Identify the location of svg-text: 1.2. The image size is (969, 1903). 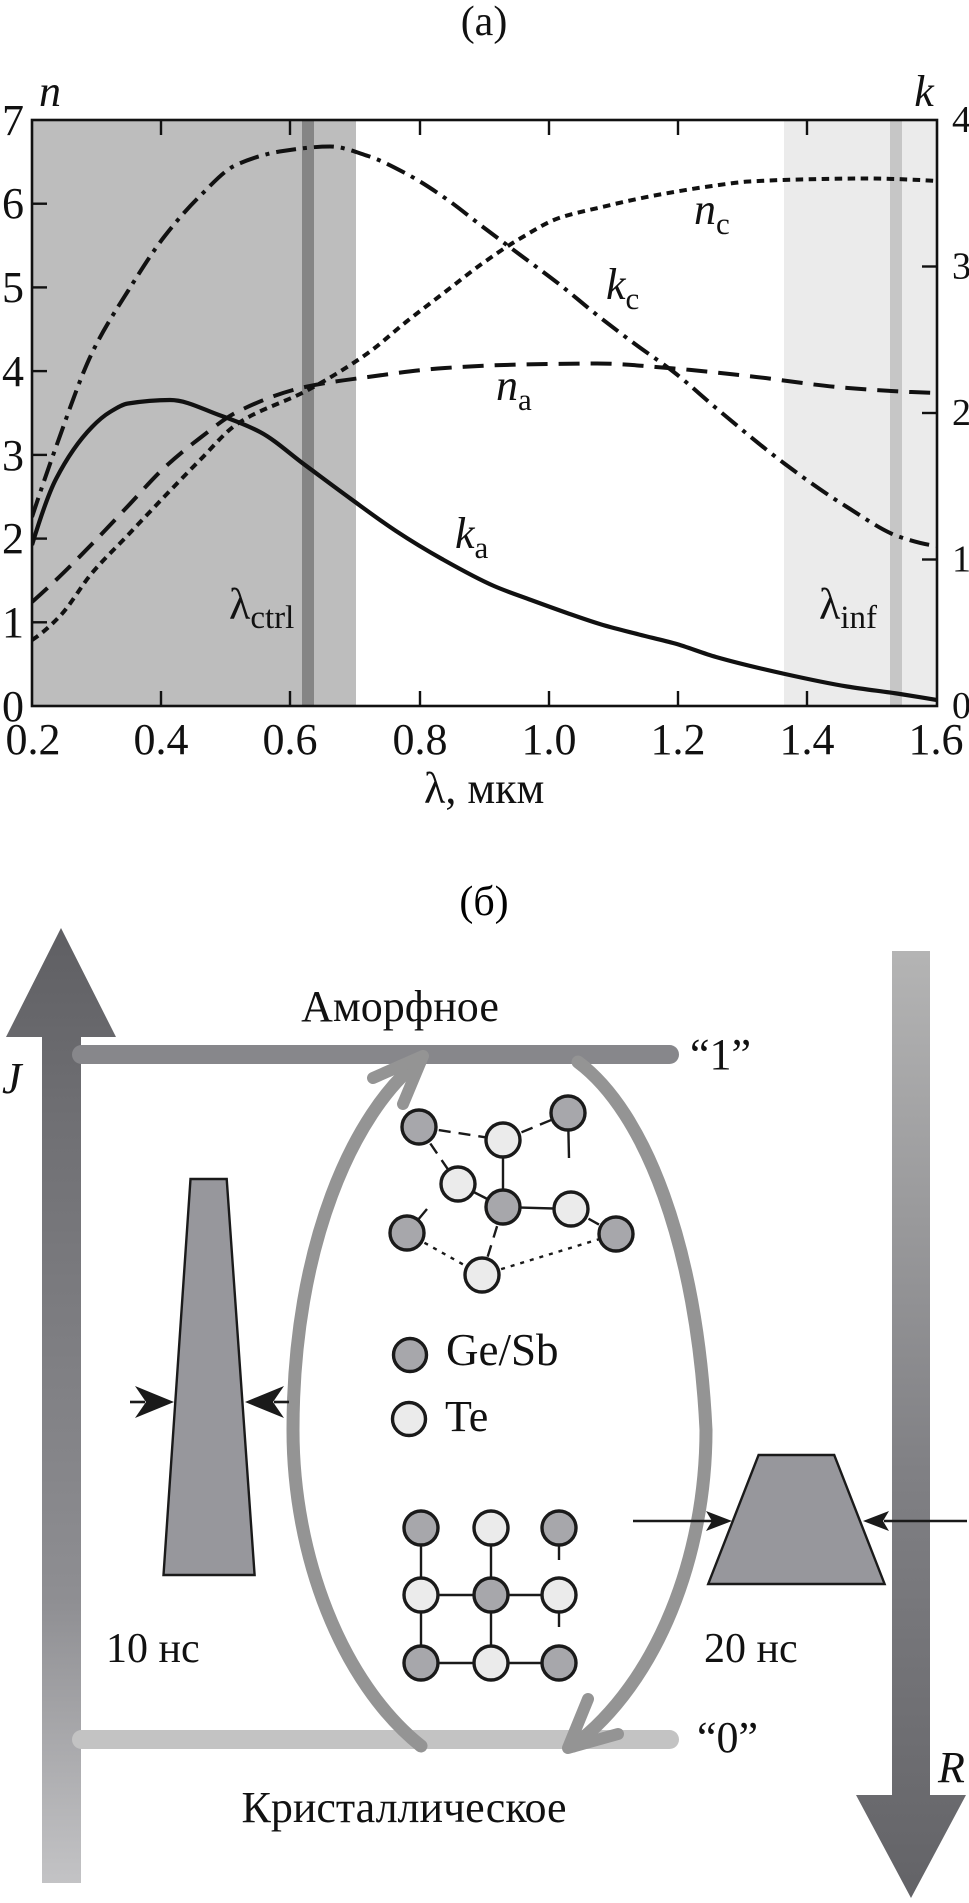
(678, 739).